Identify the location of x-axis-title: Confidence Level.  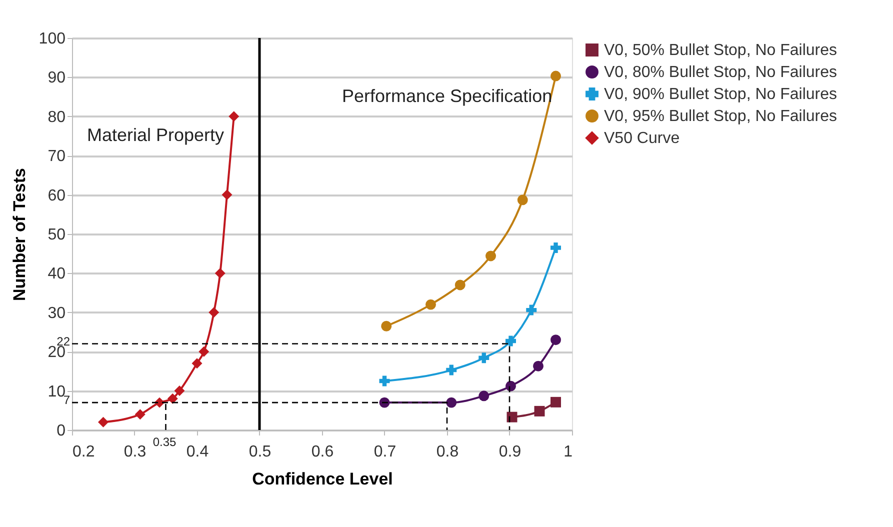
(322, 479).